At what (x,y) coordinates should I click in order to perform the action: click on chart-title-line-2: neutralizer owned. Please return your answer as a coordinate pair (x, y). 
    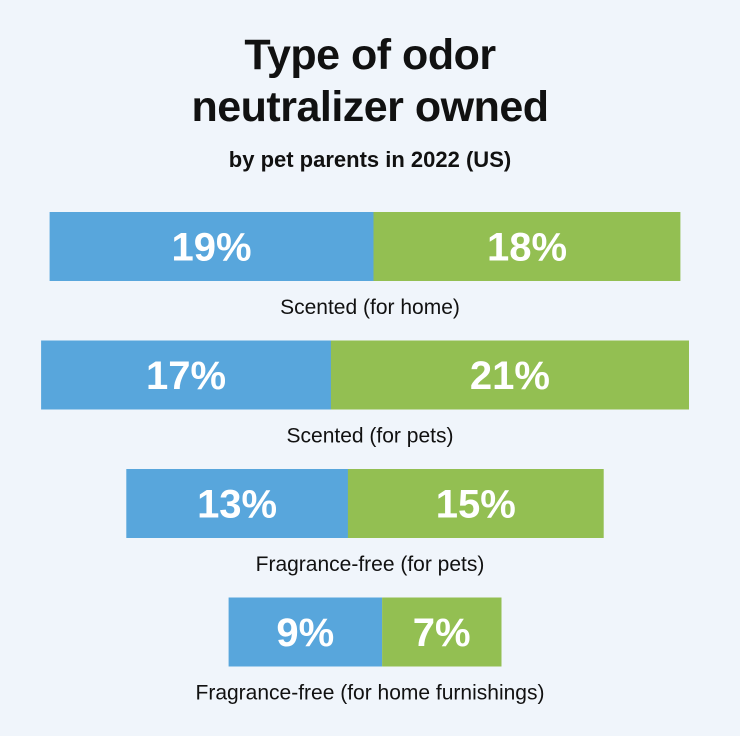
    Looking at the image, I should click on (370, 107).